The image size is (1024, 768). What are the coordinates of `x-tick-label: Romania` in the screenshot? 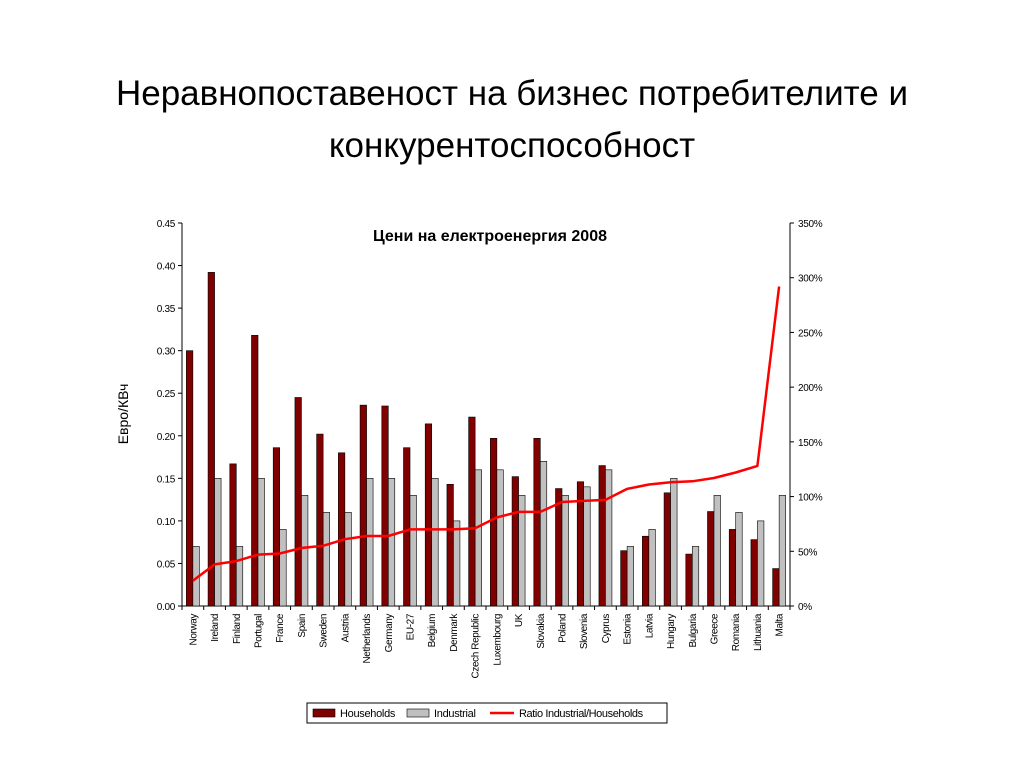 It's located at (736, 632).